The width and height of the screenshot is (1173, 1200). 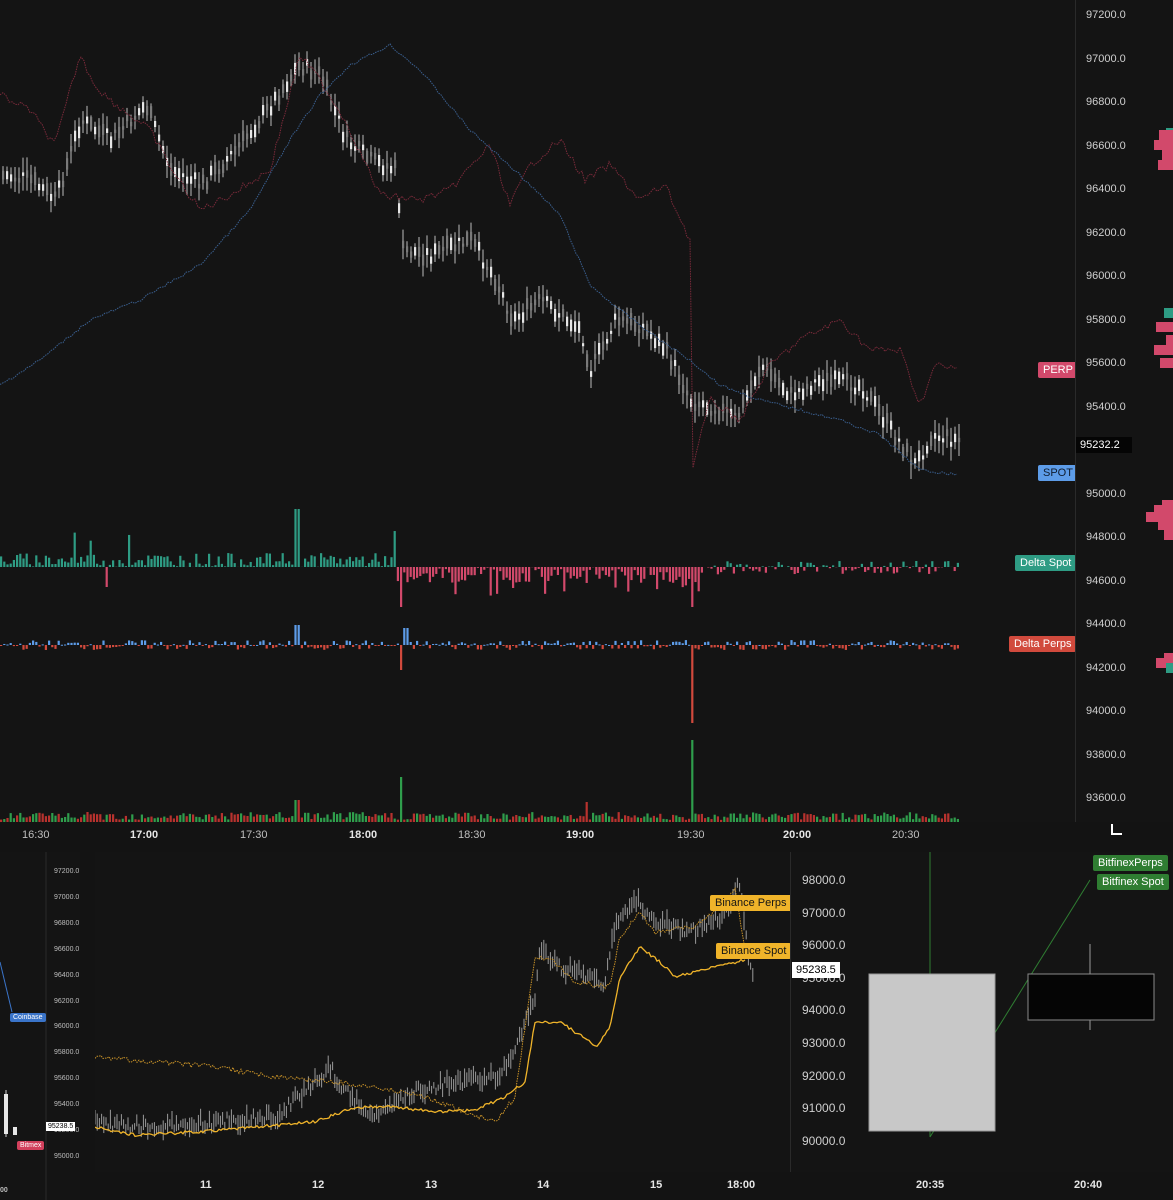 I want to click on mini-price-tick: 96600.0, so click(x=67, y=949).